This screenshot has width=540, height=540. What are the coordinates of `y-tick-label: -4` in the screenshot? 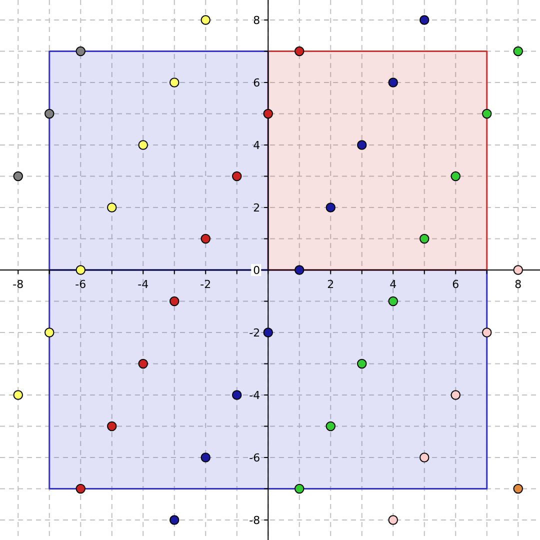 It's located at (254, 395).